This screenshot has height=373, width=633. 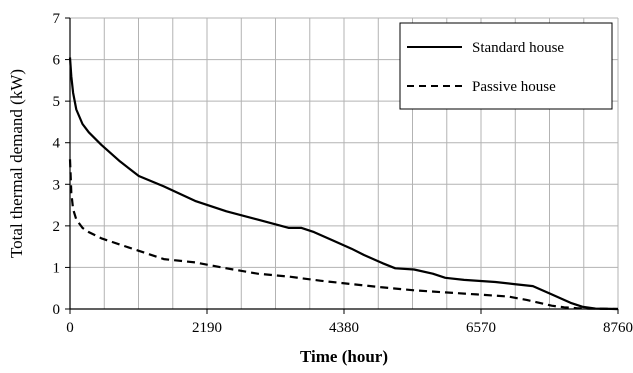 What do you see at coordinates (514, 87) in the screenshot?
I see `legend-label-passive-house: Passive house` at bounding box center [514, 87].